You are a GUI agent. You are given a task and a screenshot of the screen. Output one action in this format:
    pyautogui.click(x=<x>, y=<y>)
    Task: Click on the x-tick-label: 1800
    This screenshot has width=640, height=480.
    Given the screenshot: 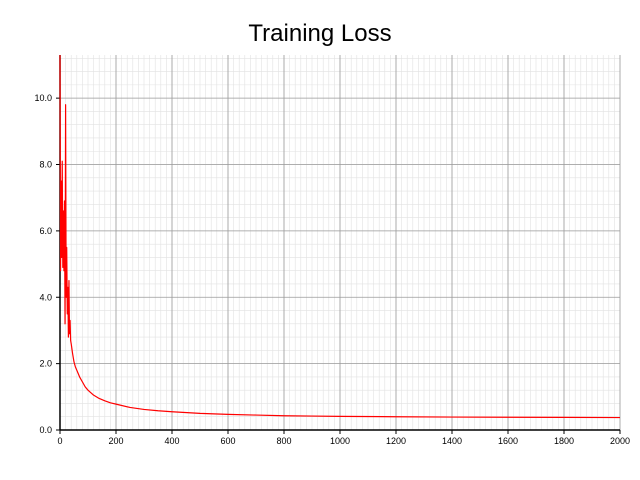 What is the action you would take?
    pyautogui.click(x=564, y=441)
    